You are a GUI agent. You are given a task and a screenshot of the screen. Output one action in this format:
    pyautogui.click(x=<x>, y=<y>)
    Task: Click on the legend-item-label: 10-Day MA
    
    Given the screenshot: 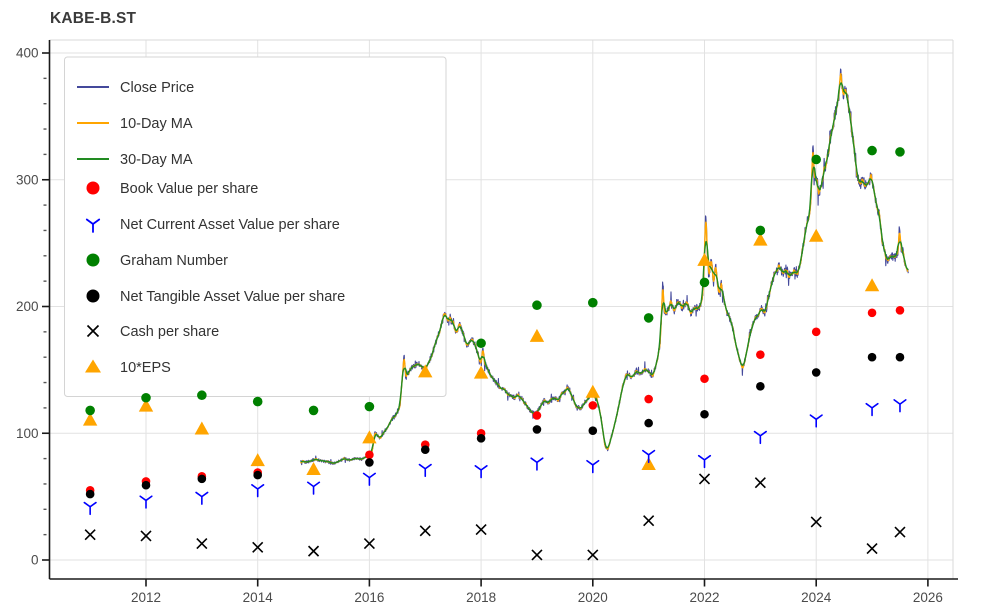 What is the action you would take?
    pyautogui.click(x=156, y=124)
    